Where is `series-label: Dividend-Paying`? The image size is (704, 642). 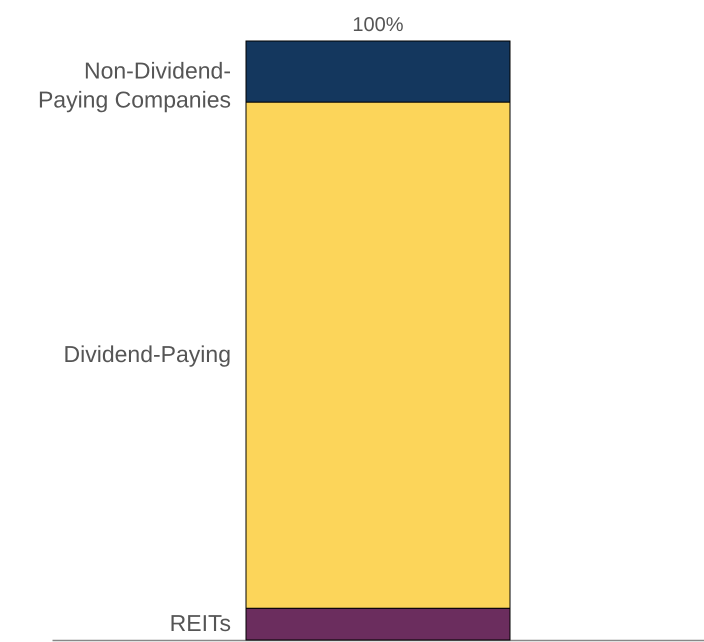 series-label: Dividend-Paying is located at coordinates (147, 354).